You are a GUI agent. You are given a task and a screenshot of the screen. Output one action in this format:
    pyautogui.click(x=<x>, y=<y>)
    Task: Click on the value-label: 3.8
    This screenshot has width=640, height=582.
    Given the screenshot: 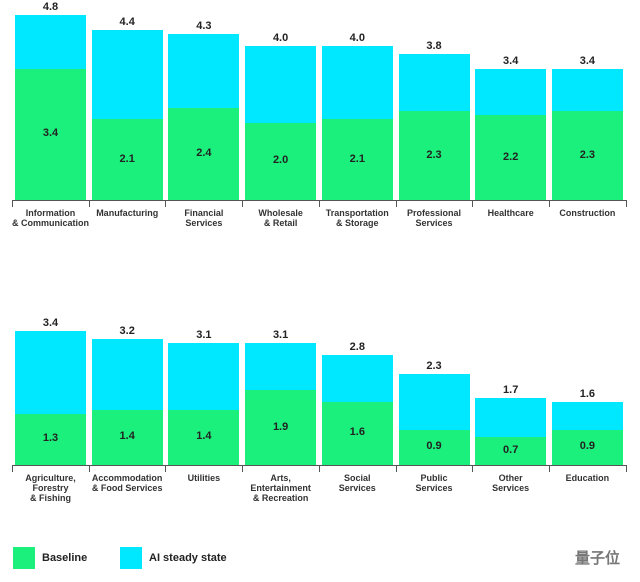 What is the action you would take?
    pyautogui.click(x=434, y=45)
    